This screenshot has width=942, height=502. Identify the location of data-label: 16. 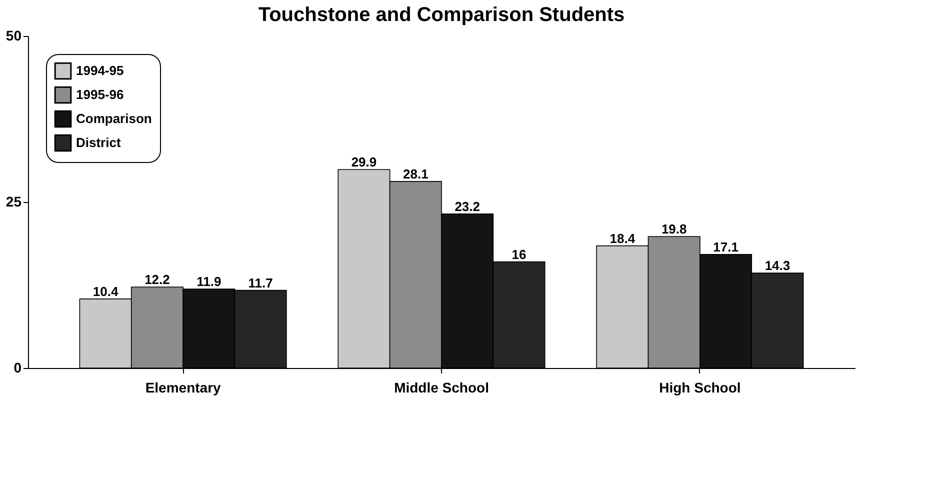
(519, 254).